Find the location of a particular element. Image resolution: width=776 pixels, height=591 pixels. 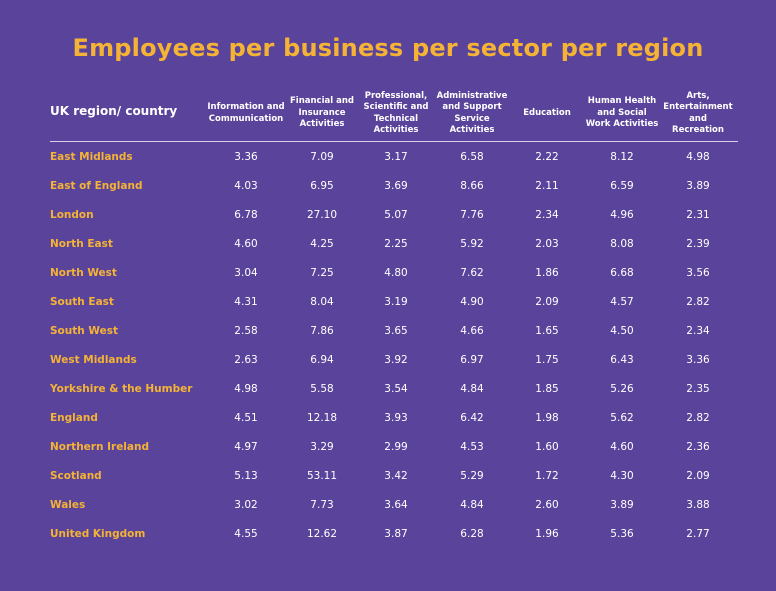

table-cell: 4.57 is located at coordinates (622, 302).